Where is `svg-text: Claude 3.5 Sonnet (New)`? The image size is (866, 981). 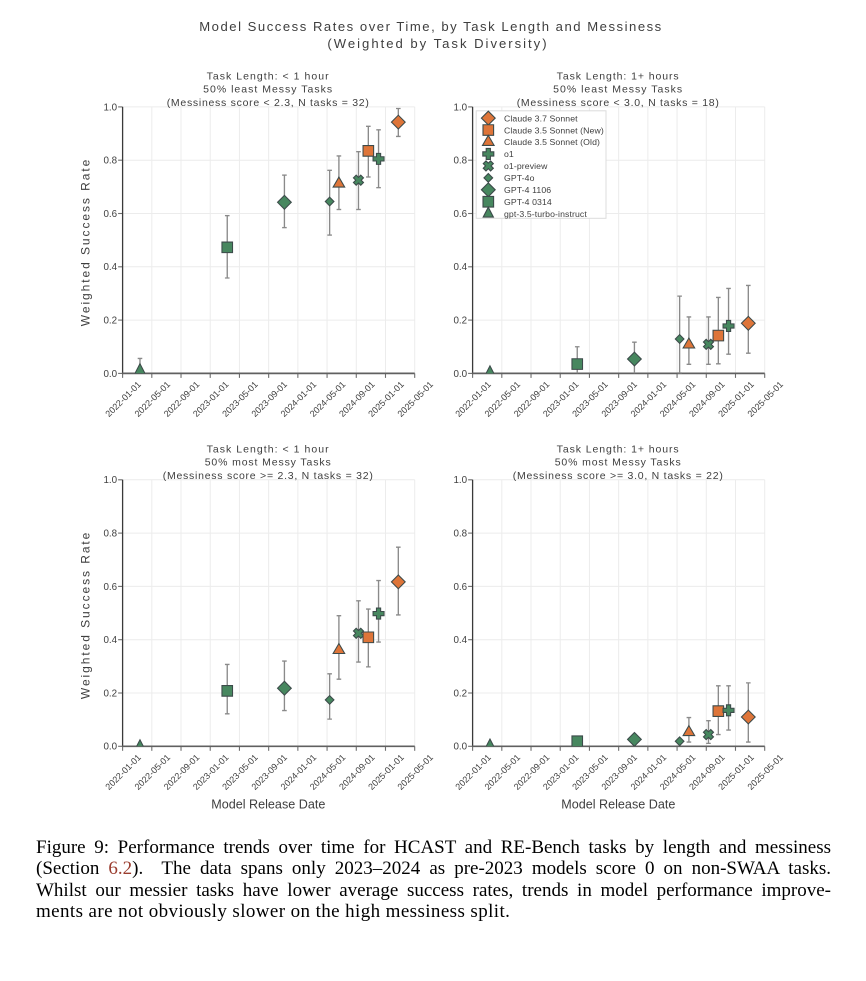 svg-text: Claude 3.5 Sonnet (New) is located at coordinates (554, 130).